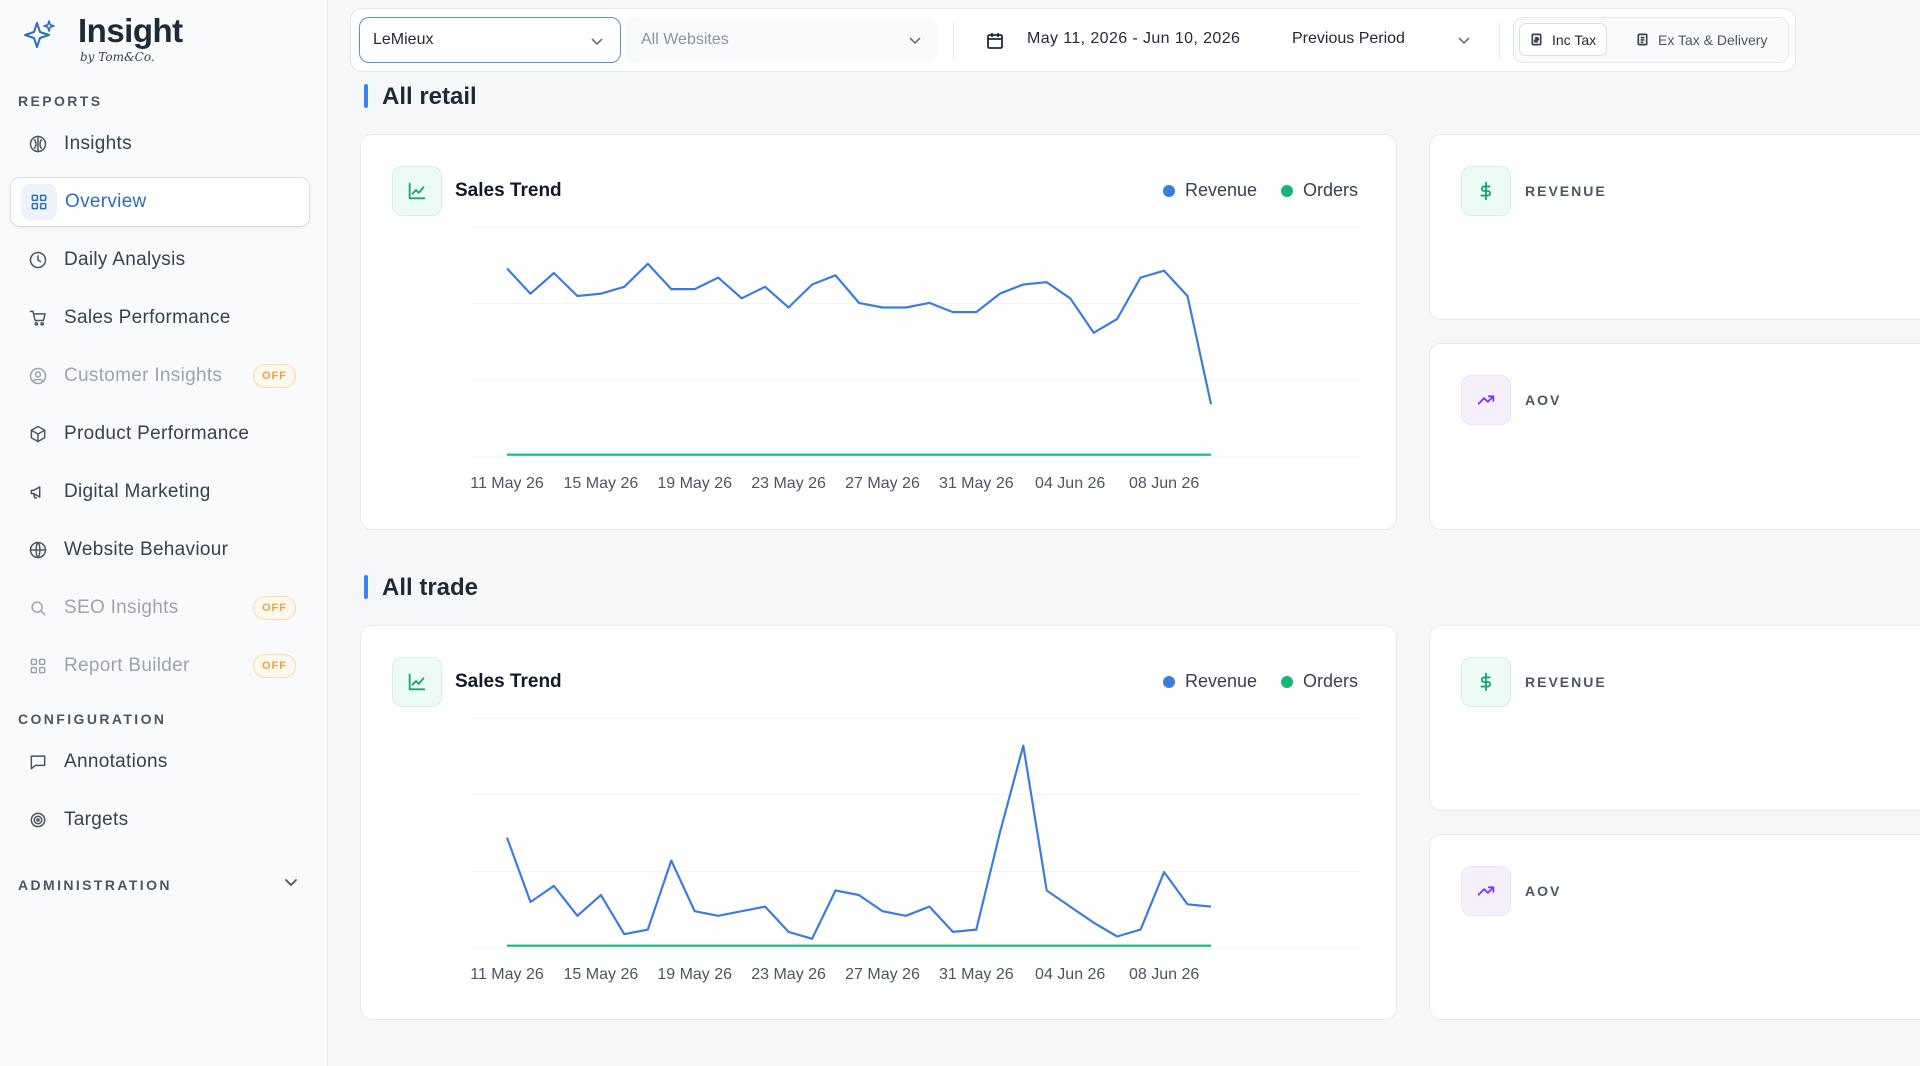 The image size is (1920, 1066). I want to click on sidebar-item-overview: Overview, so click(160, 202).